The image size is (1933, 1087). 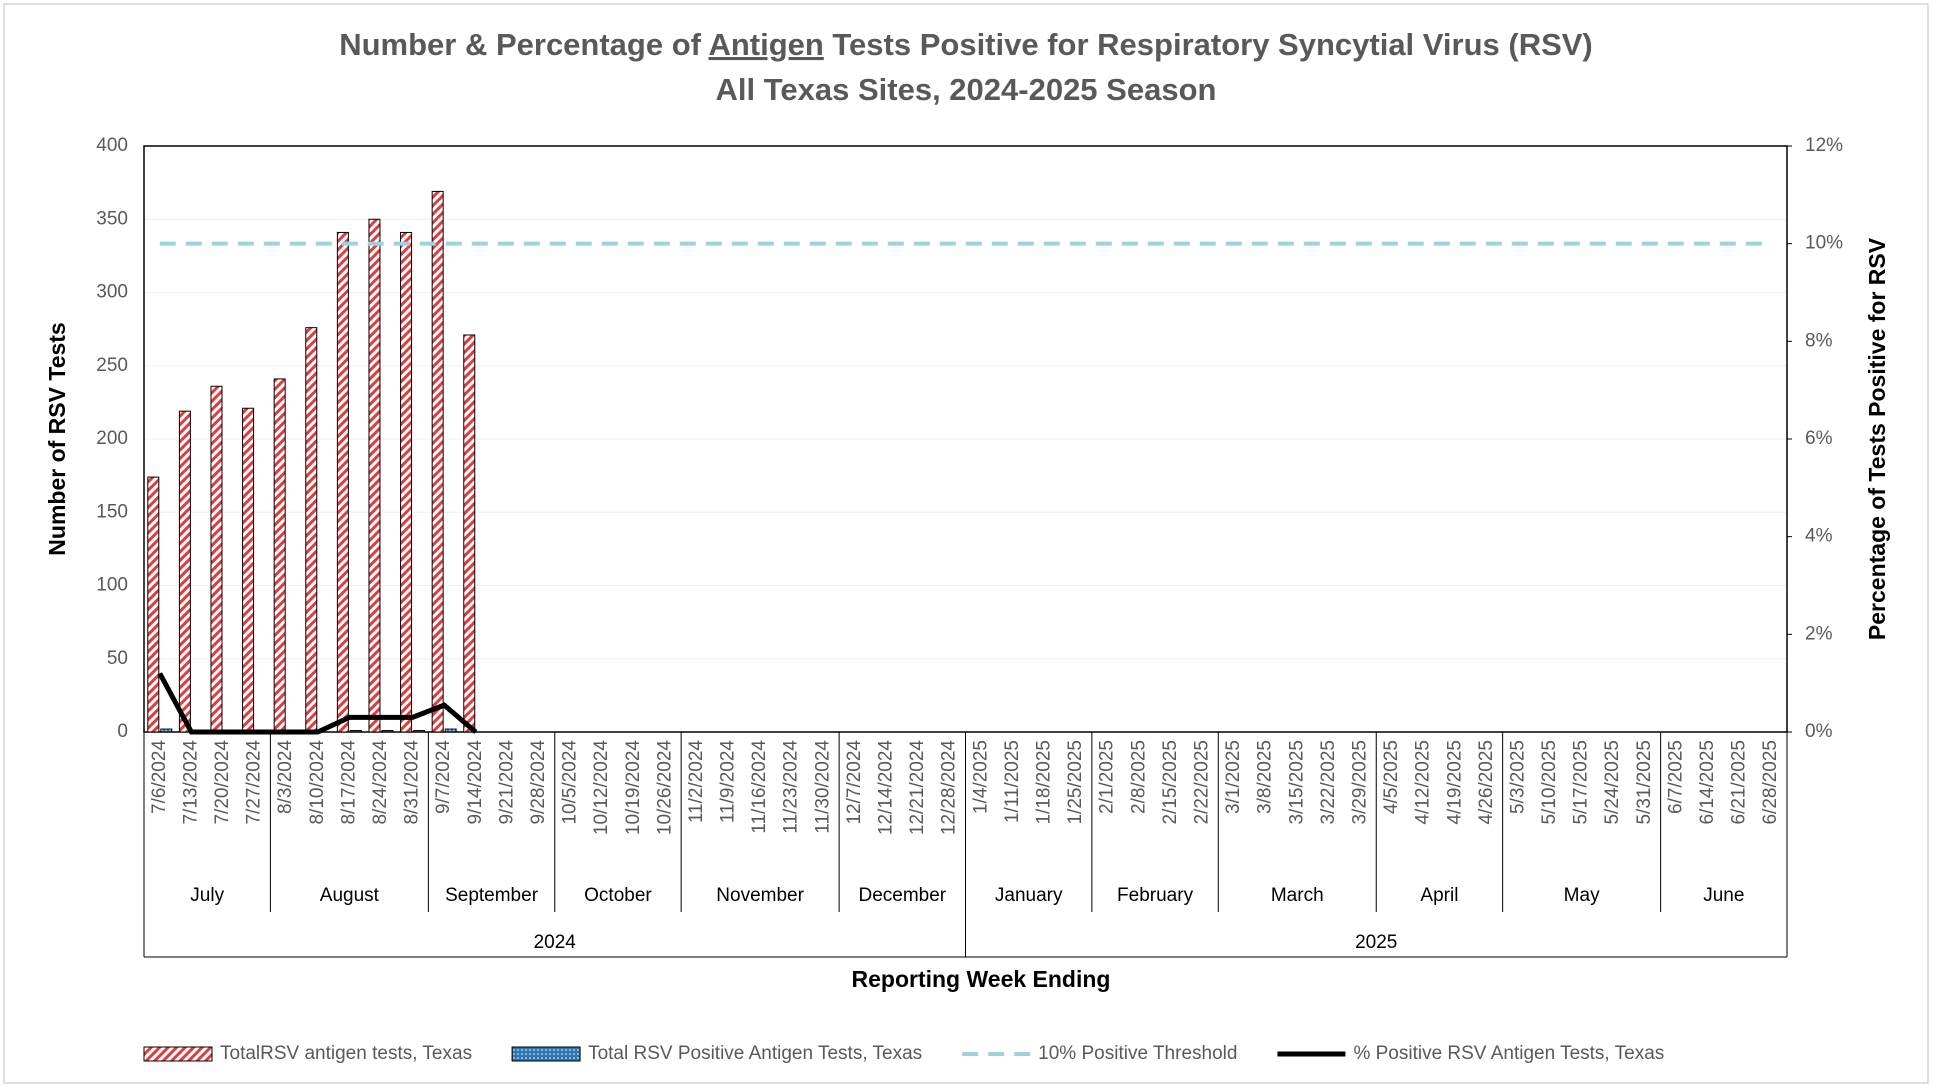 I want to click on y-tick-label: 200, so click(x=112, y=438).